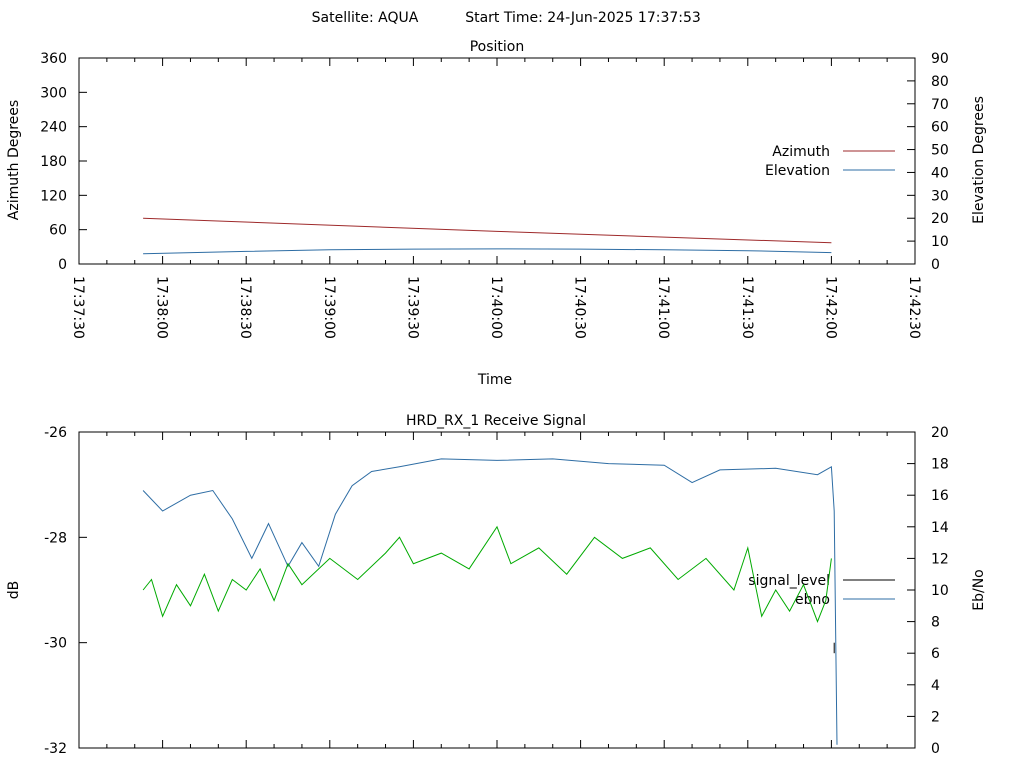 This screenshot has height=768, width=1024. What do you see at coordinates (663, 307) in the screenshot?
I see `x-tick-label: 17:41:00` at bounding box center [663, 307].